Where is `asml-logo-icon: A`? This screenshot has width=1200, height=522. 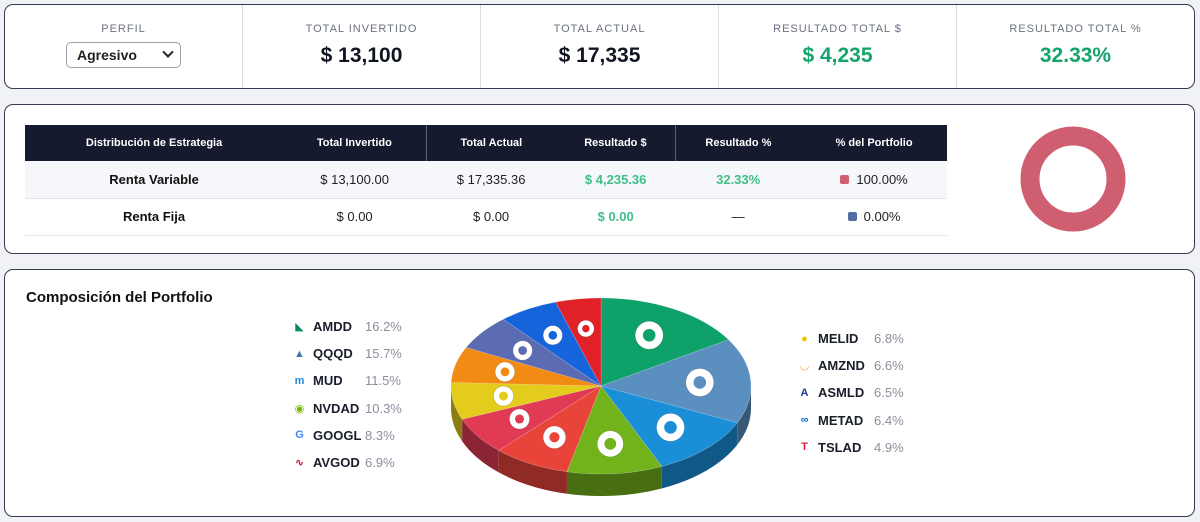
asml-logo-icon: A is located at coordinates (804, 392).